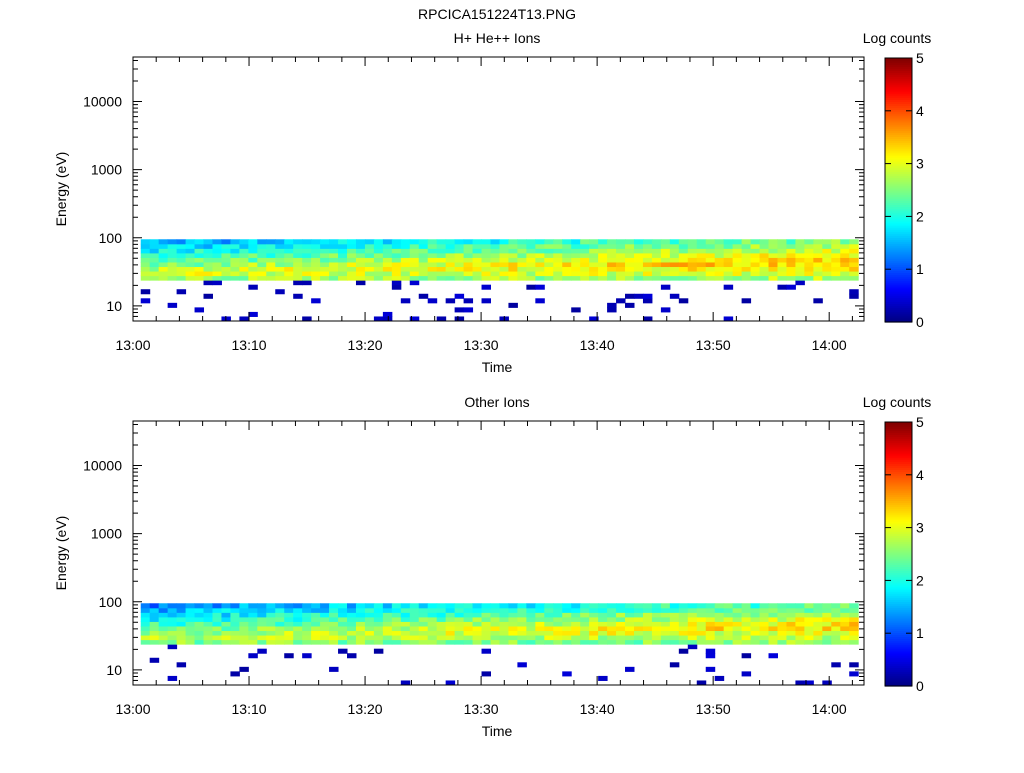 The width and height of the screenshot is (1024, 773). What do you see at coordinates (132, 345) in the screenshot?
I see `x-tick-label: 13:00` at bounding box center [132, 345].